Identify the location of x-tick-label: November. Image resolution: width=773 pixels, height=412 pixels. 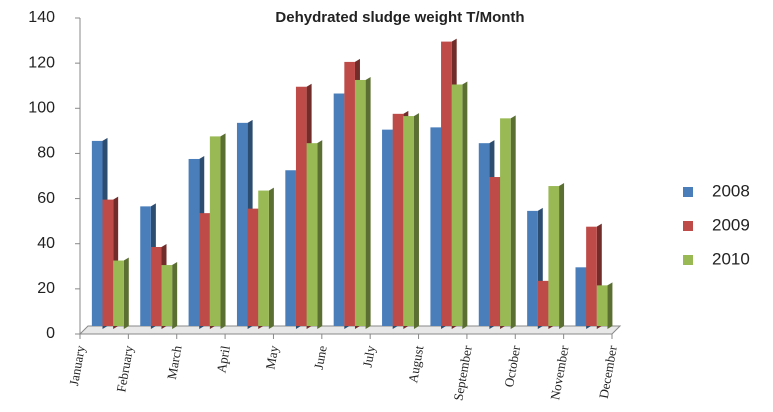
(559, 372).